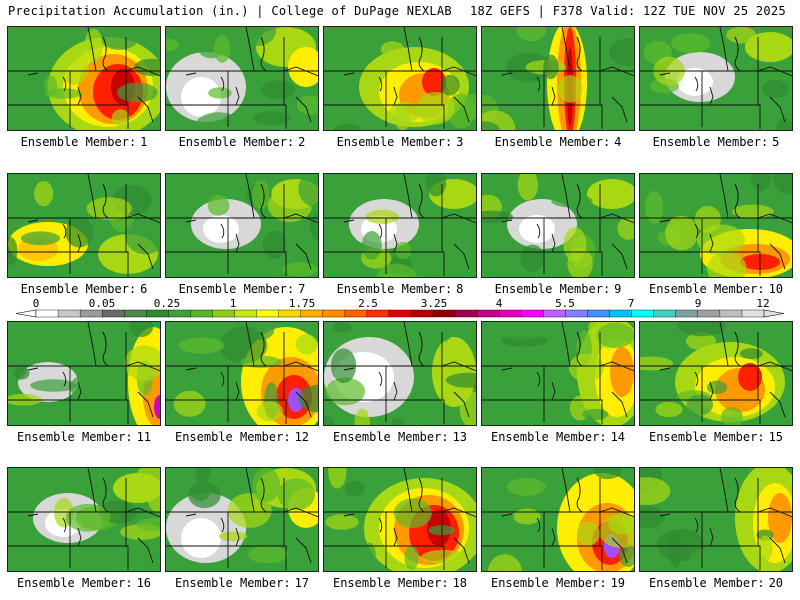 This screenshot has height=600, width=800. Describe the element at coordinates (558, 437) in the screenshot. I see `ensemble-member-caption: Ensemble Member: 14` at that location.